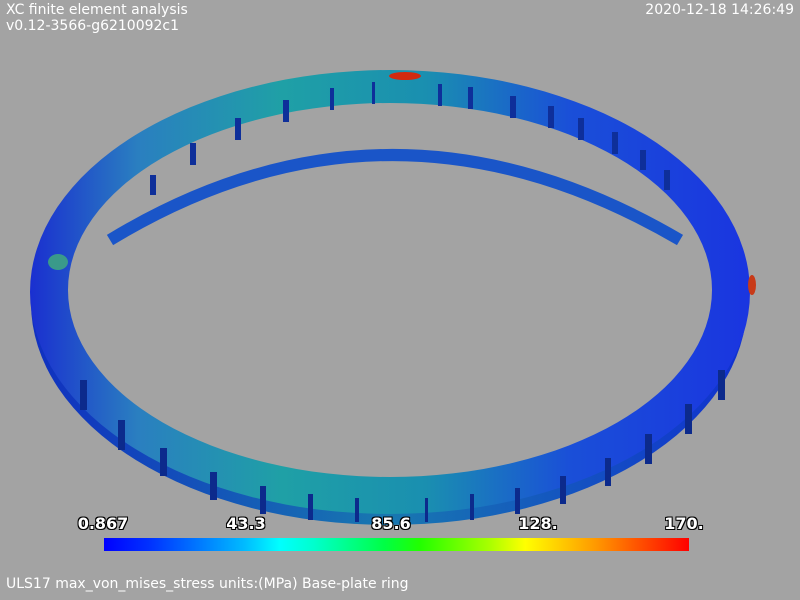 Image resolution: width=800 pixels, height=600 pixels. Describe the element at coordinates (538, 523) in the screenshot. I see `colorbar-label-4: 128.` at that location.